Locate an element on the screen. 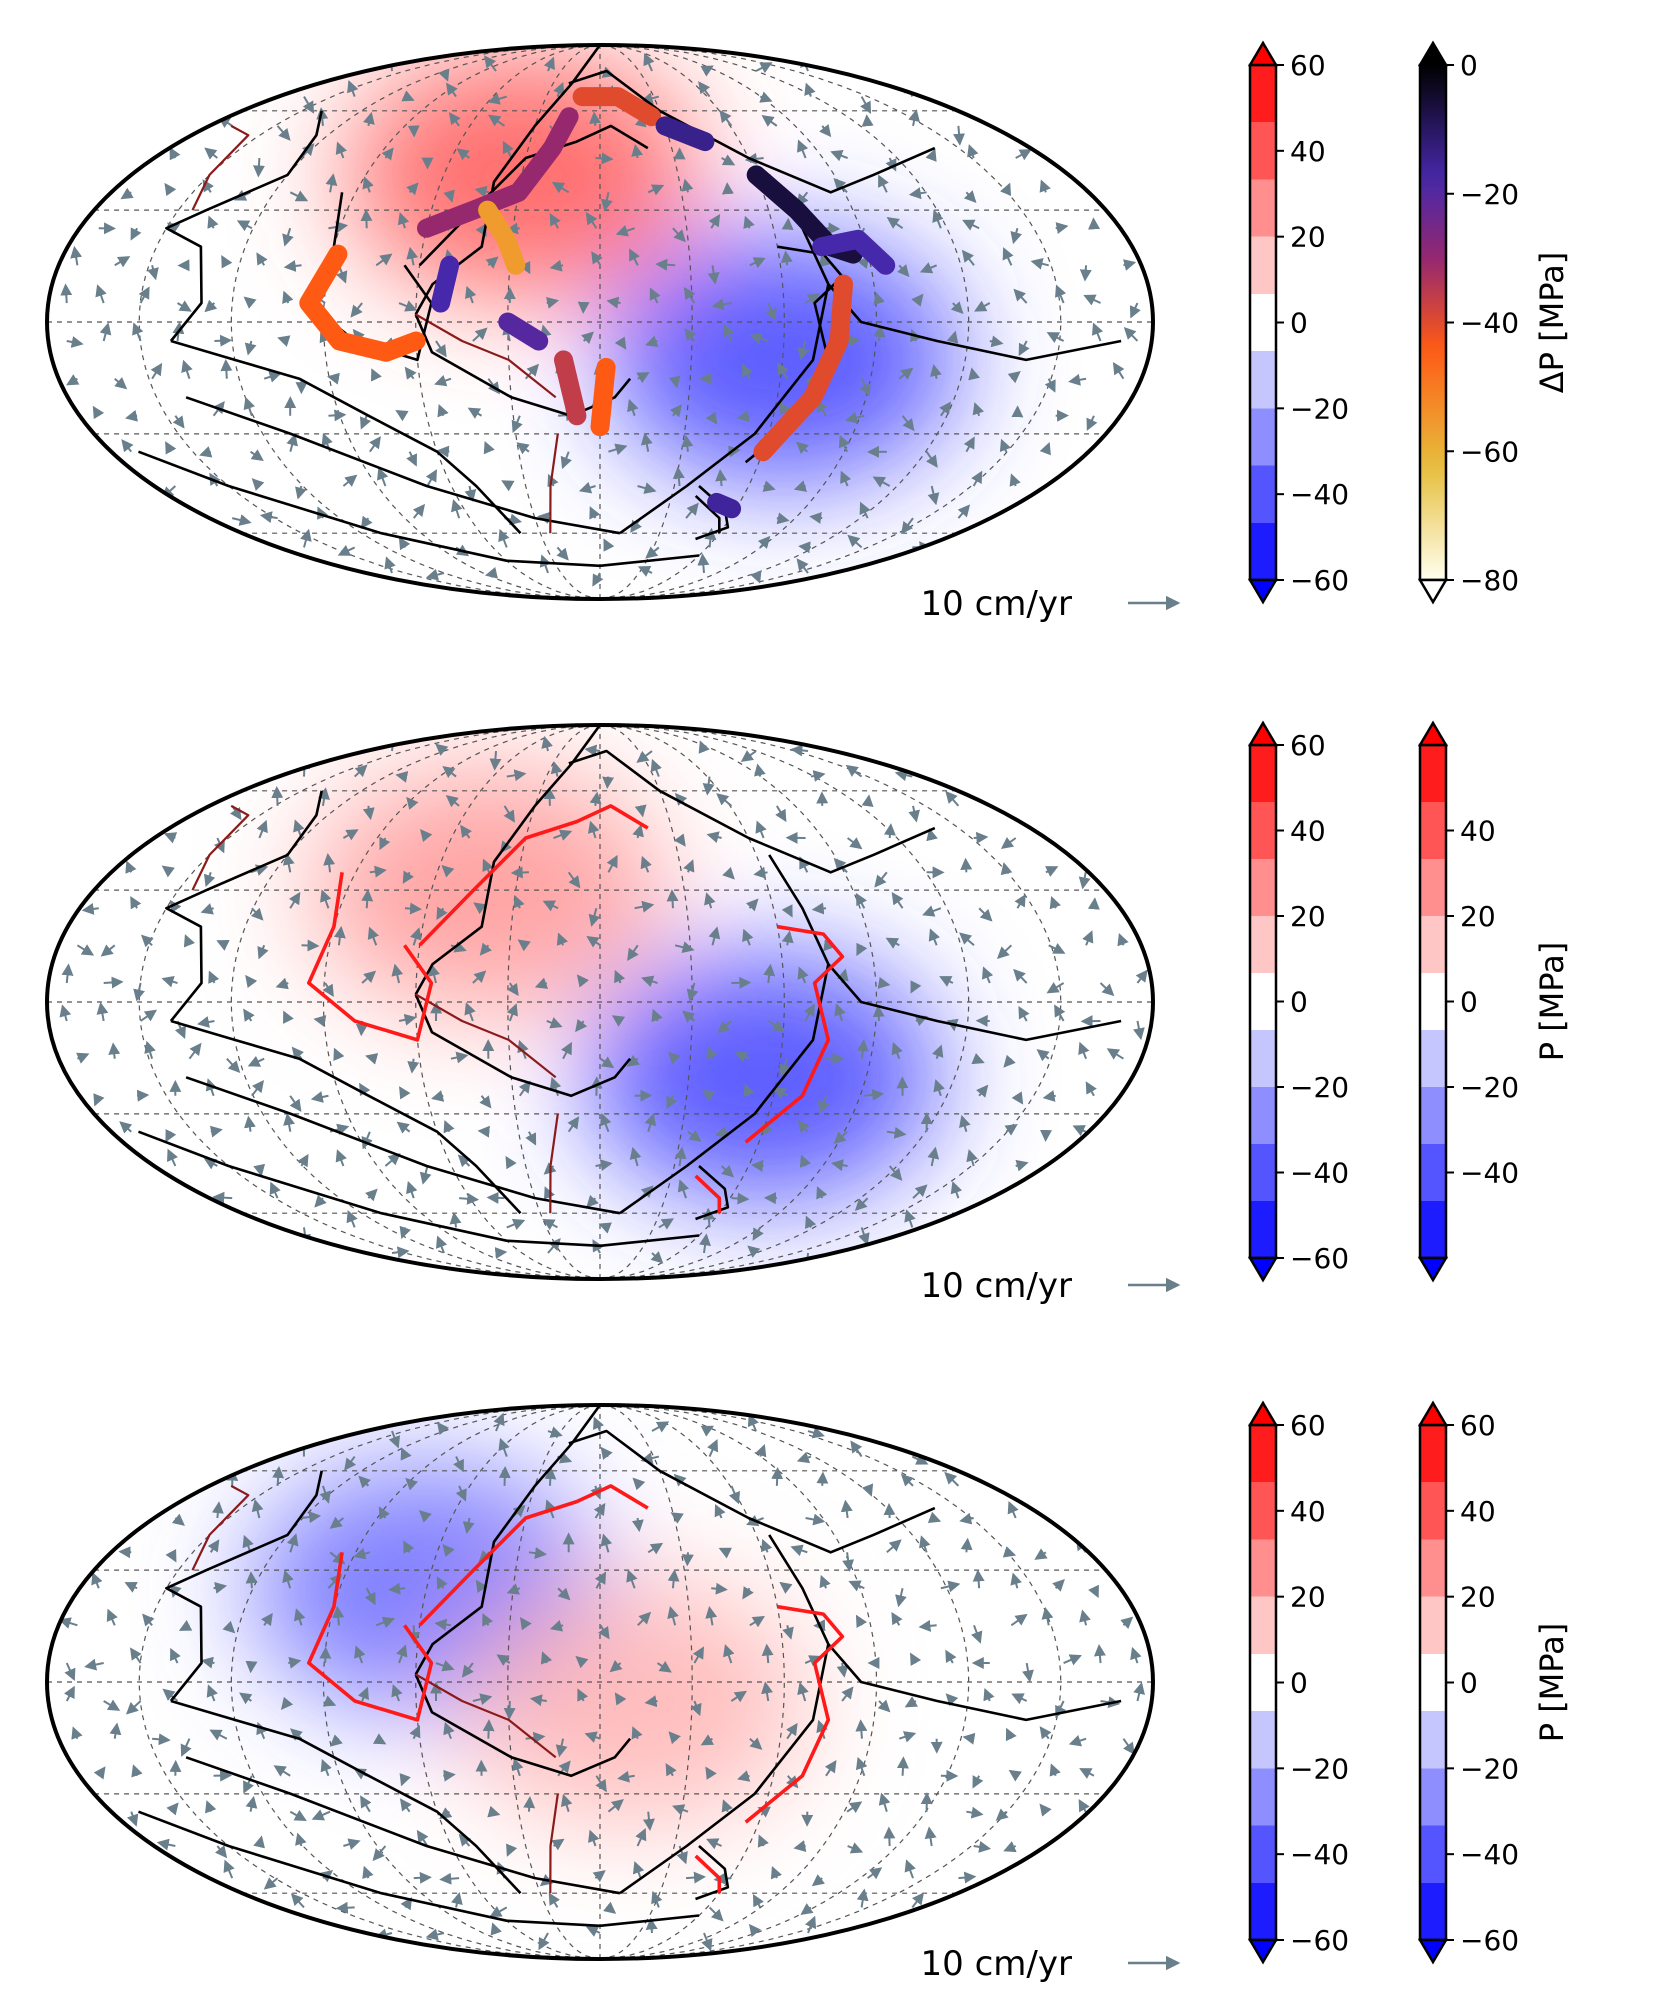 Image resolution: width=1662 pixels, height=2000 pixels. field-low is located at coordinates (762, 1077).